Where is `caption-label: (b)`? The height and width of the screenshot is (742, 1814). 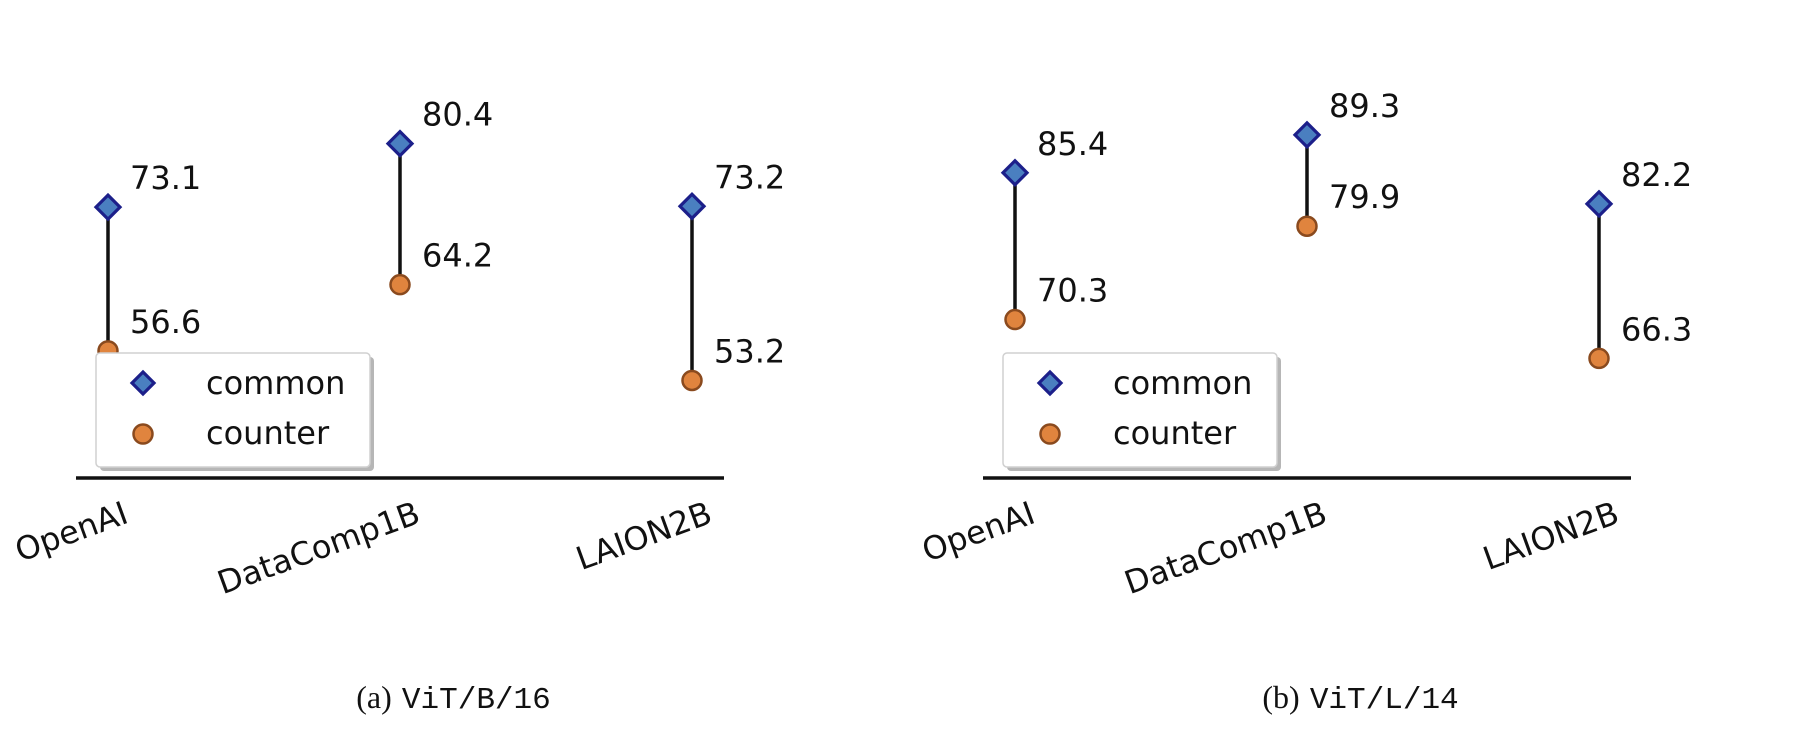
caption-label: (b) is located at coordinates (1281, 697).